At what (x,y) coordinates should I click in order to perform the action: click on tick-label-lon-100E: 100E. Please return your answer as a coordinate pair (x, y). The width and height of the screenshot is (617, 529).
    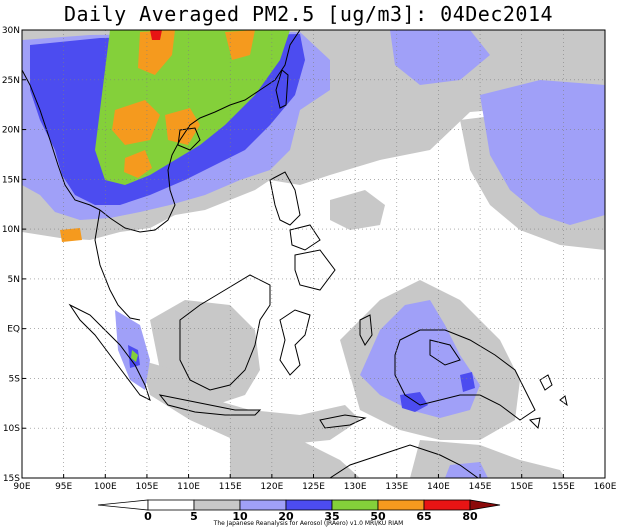
    Looking at the image, I should click on (105, 487).